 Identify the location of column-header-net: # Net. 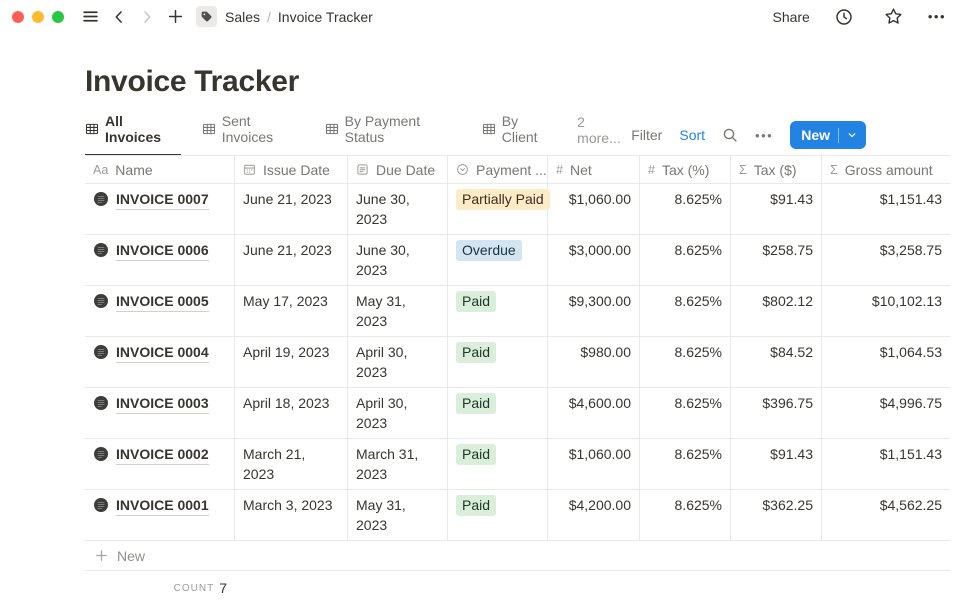
(594, 169).